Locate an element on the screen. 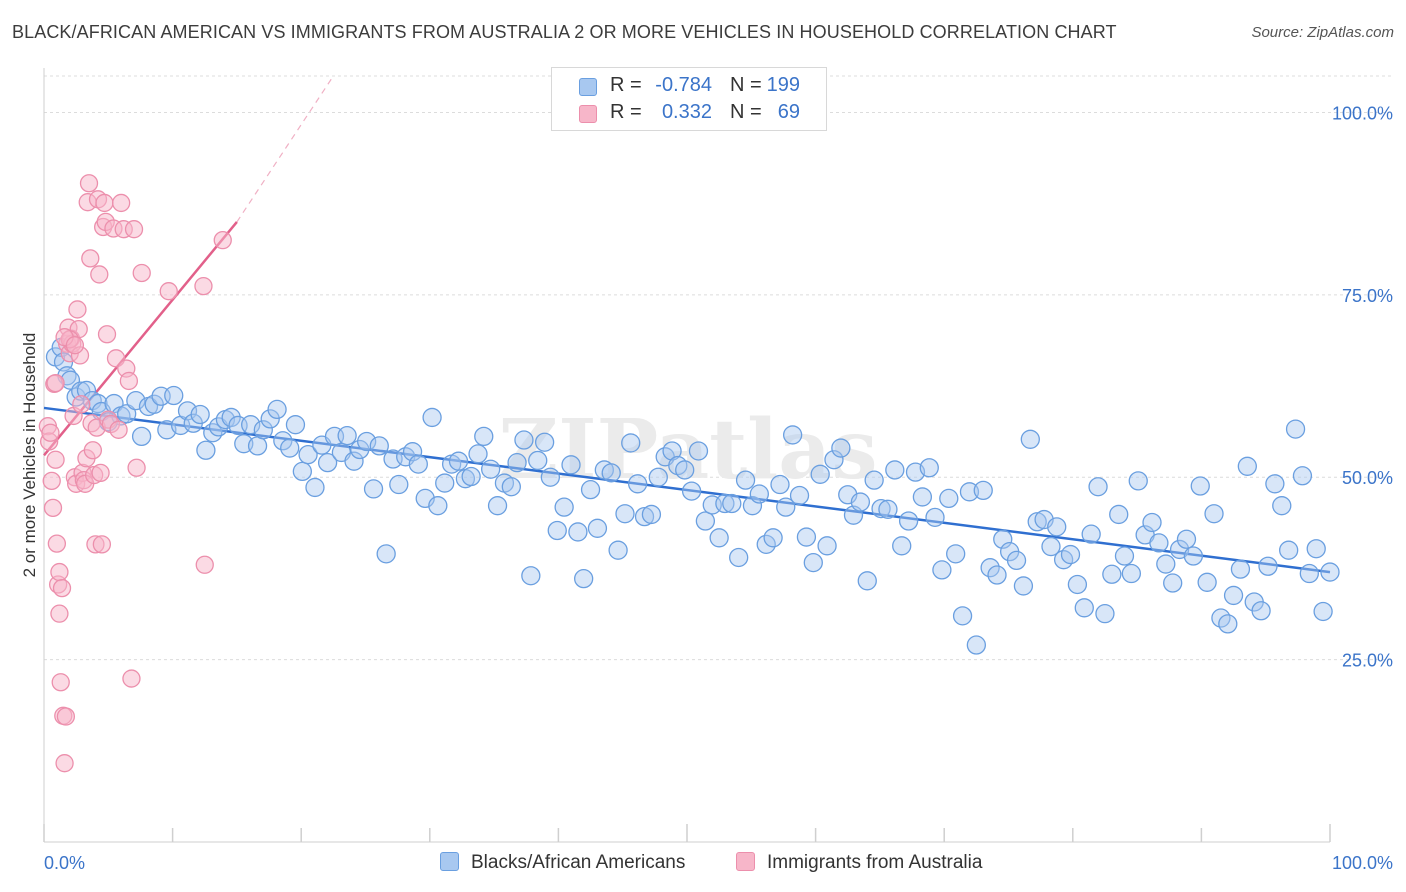 Image resolution: width=1406 pixels, height=892 pixels. bottom-legend-blacks: Blacks/African Americans is located at coordinates (562, 863).